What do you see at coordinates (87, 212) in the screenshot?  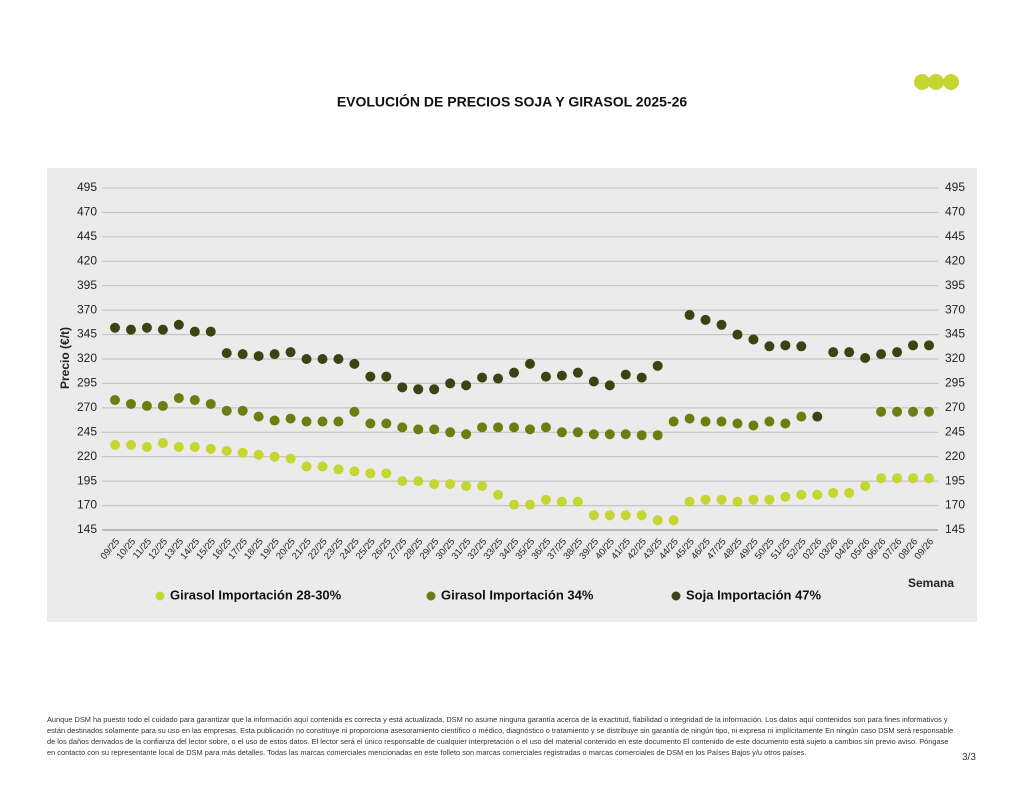 I see `y-tick-label: 470` at bounding box center [87, 212].